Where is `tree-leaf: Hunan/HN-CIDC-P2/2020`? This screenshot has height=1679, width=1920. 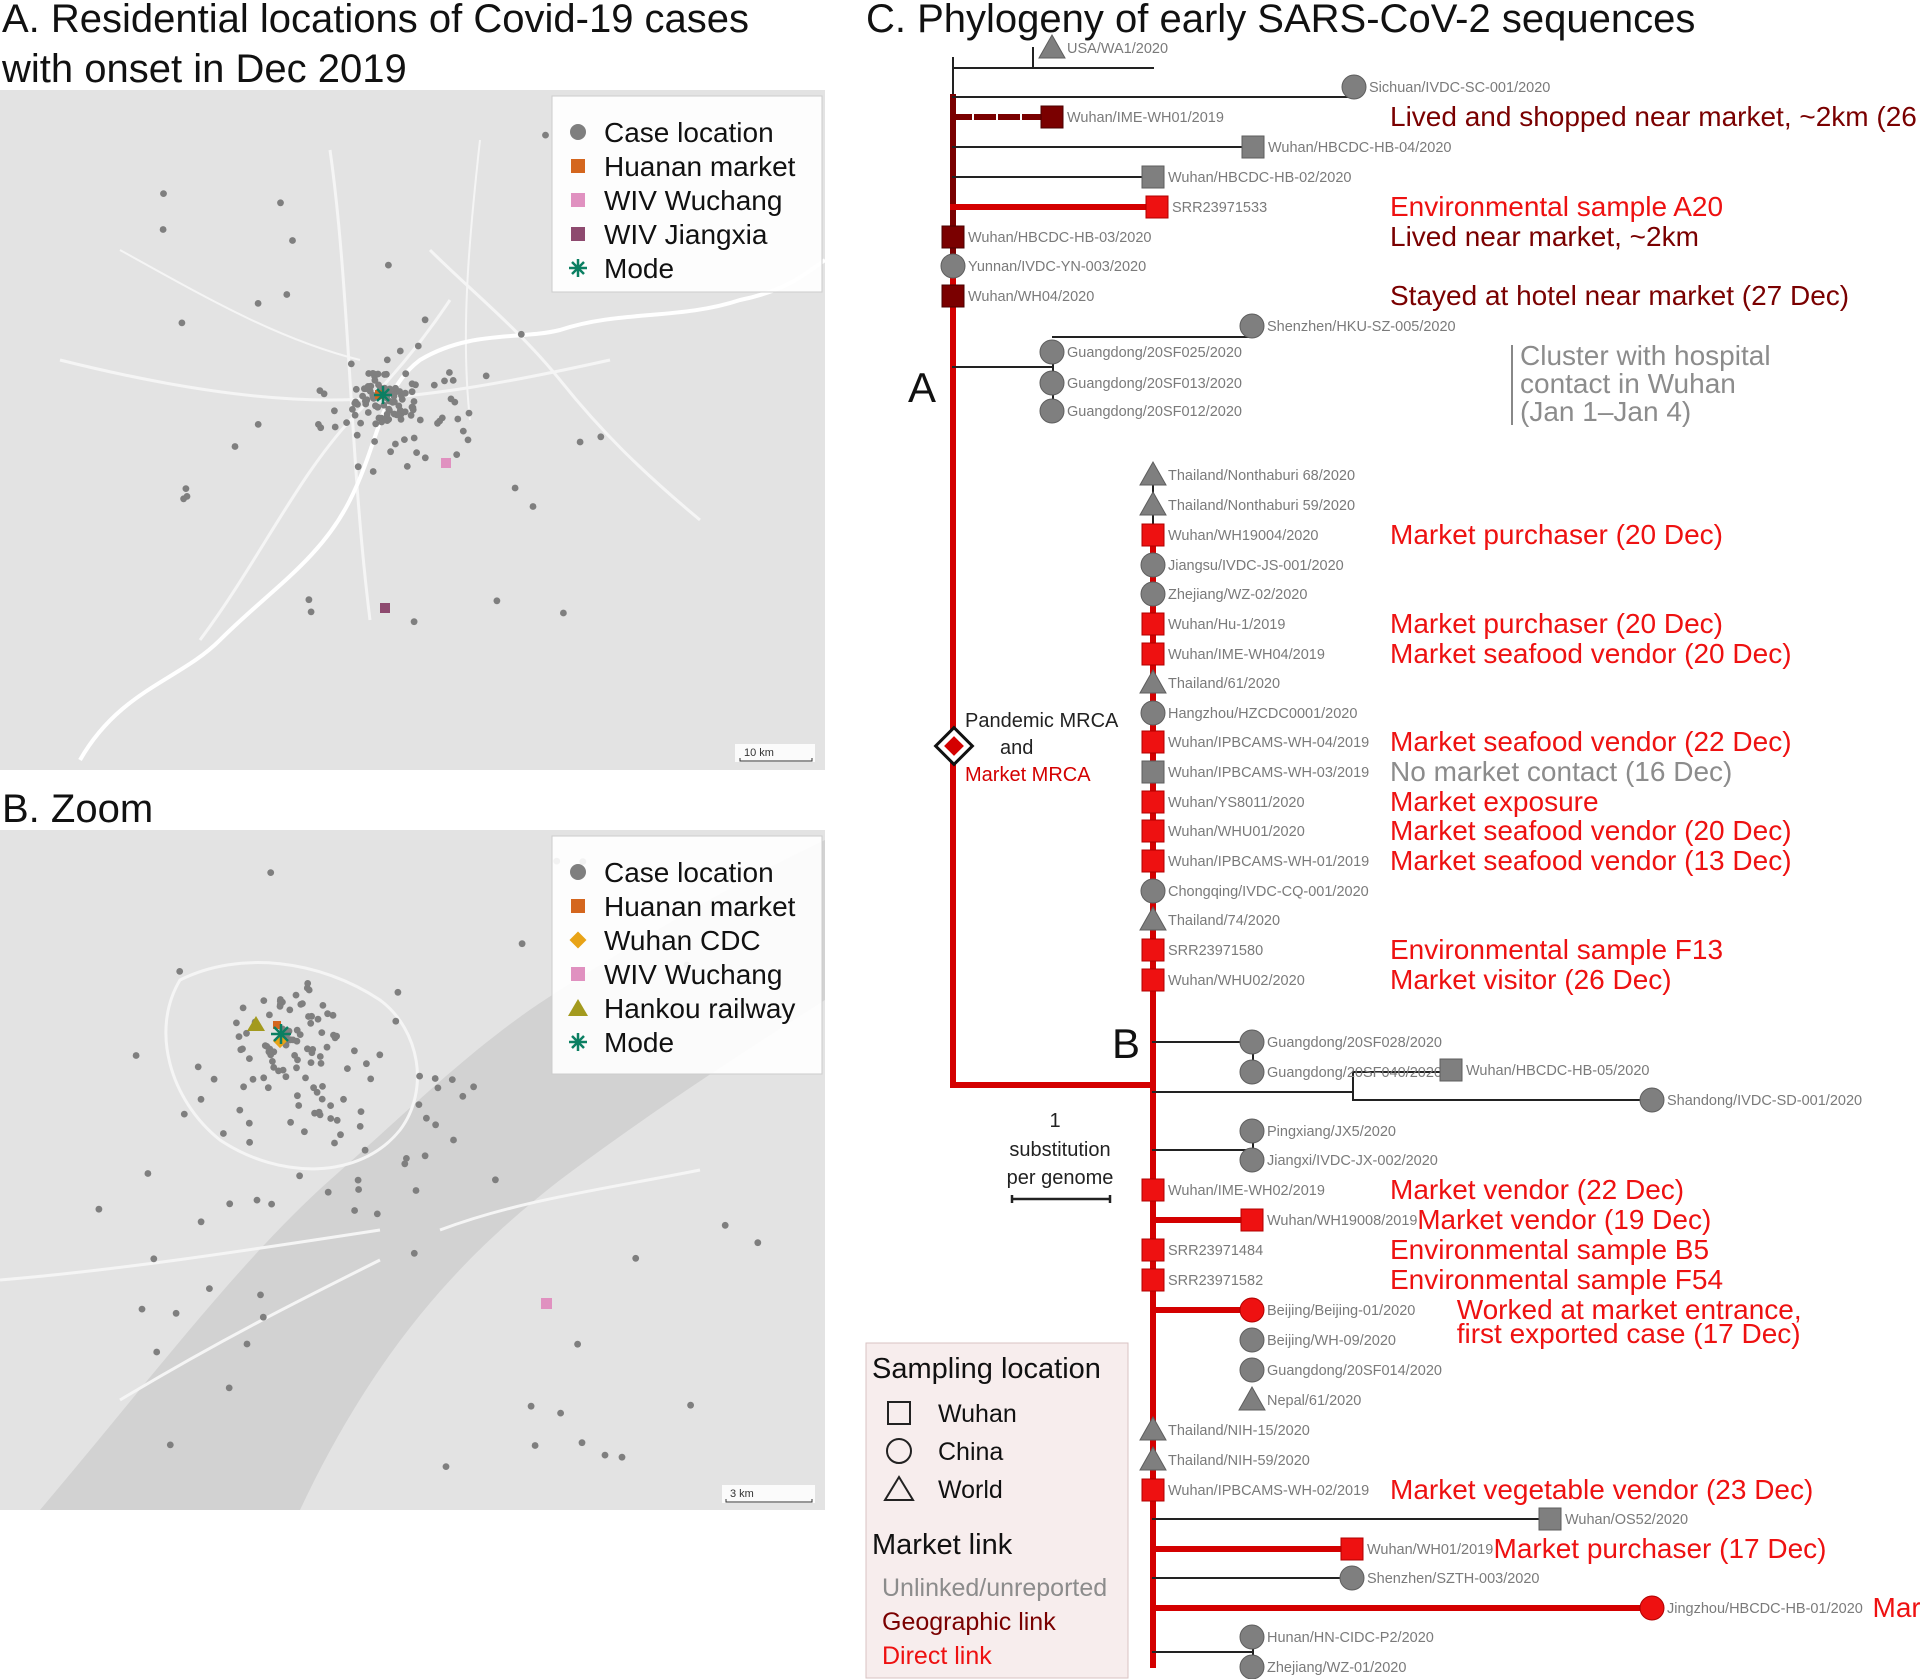 tree-leaf: Hunan/HN-CIDC-P2/2020 is located at coordinates (1336, 1637).